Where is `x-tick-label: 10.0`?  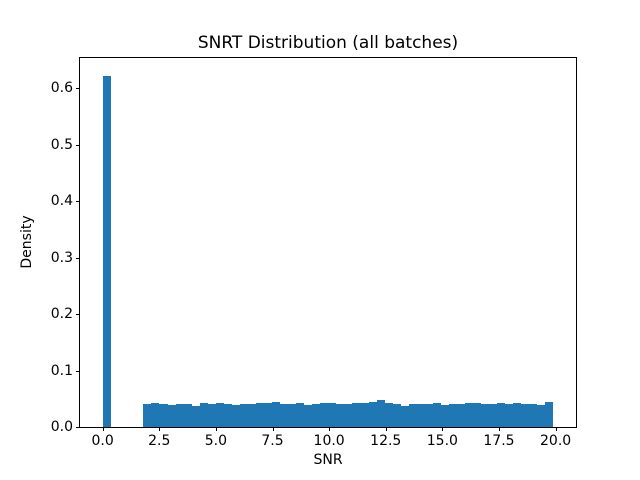
x-tick-label: 10.0 is located at coordinates (329, 441).